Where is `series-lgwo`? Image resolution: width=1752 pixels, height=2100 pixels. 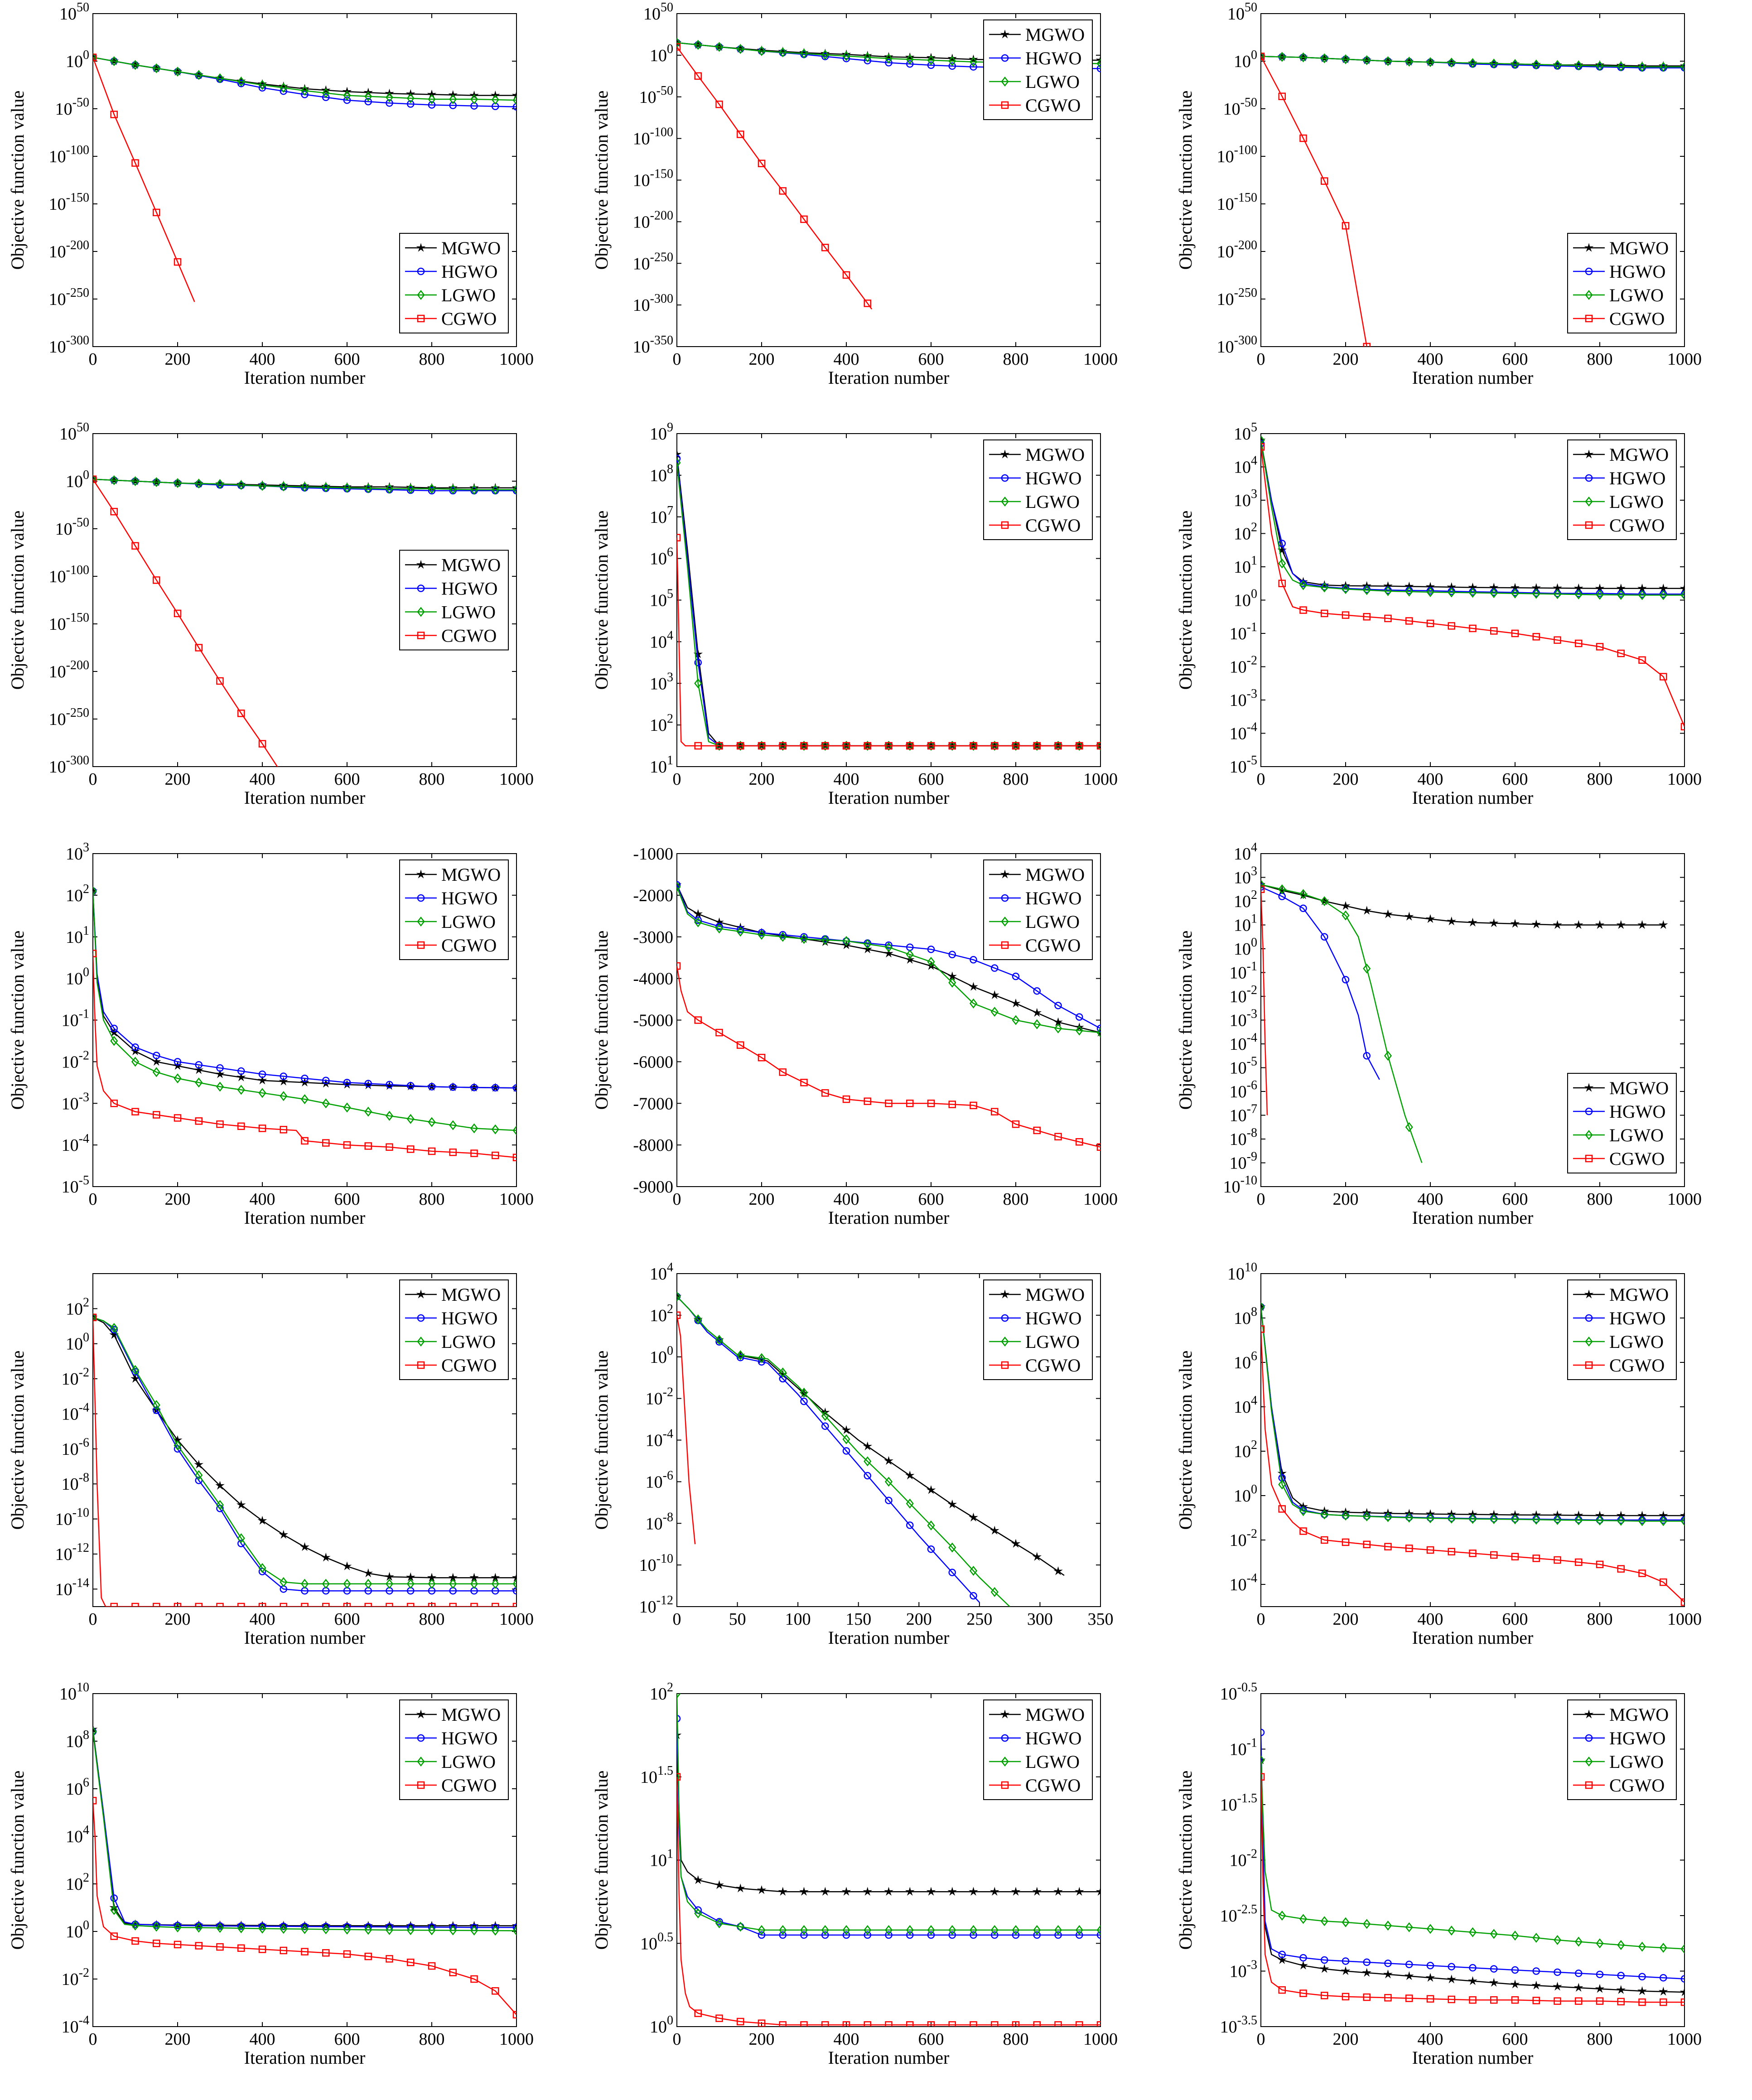 series-lgwo is located at coordinates (1472, 62).